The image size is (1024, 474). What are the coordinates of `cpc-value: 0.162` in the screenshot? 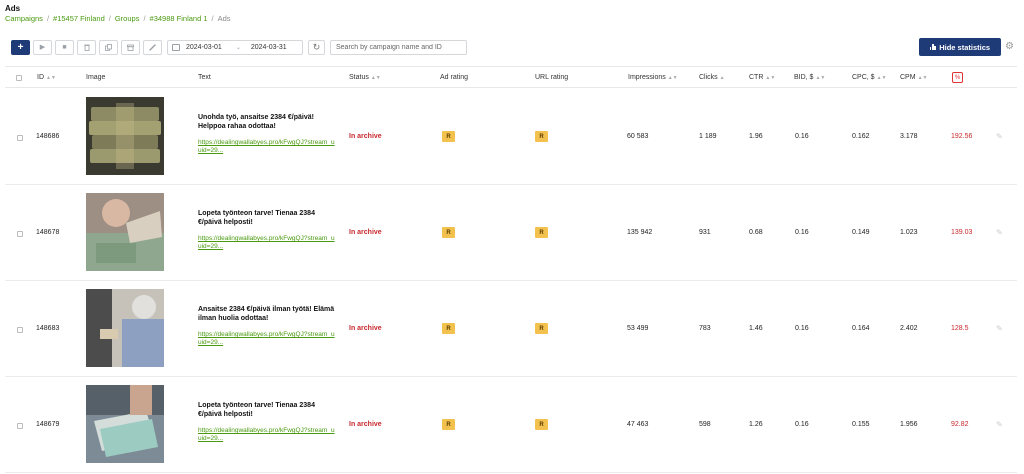 It's located at (861, 136).